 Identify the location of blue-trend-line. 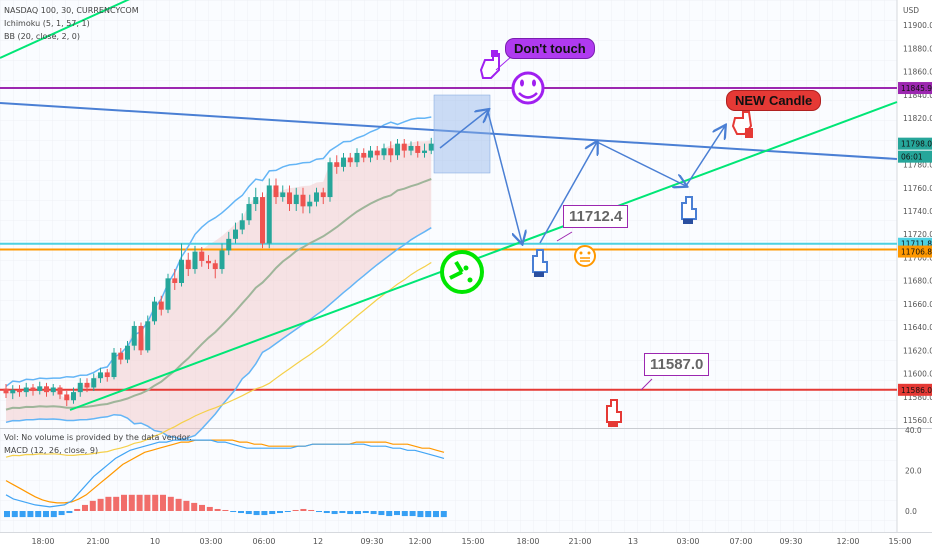
(449, 131).